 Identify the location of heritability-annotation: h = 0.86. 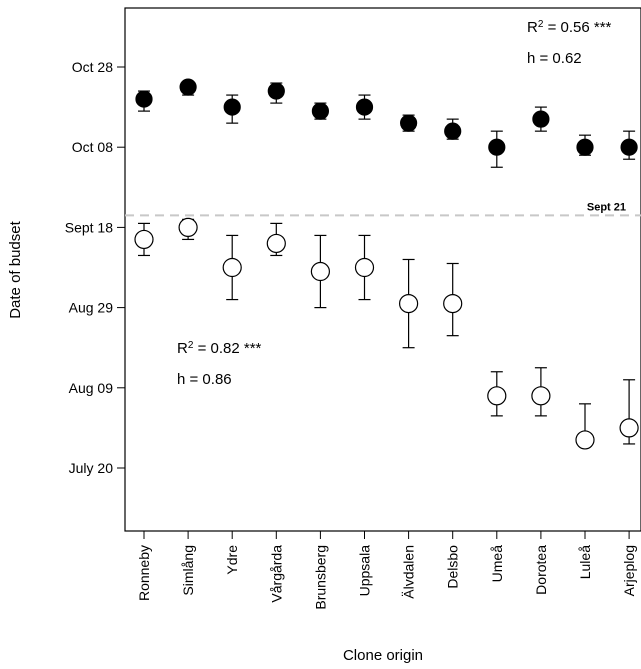
(204, 379).